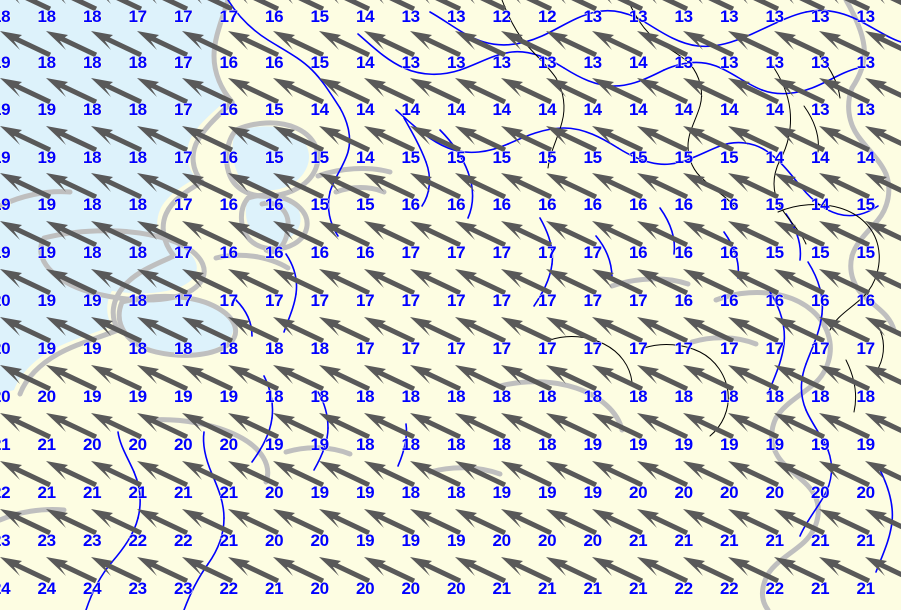 This screenshot has height=610, width=901. Describe the element at coordinates (5, 492) in the screenshot. I see `wind-speed-label: 22` at that location.